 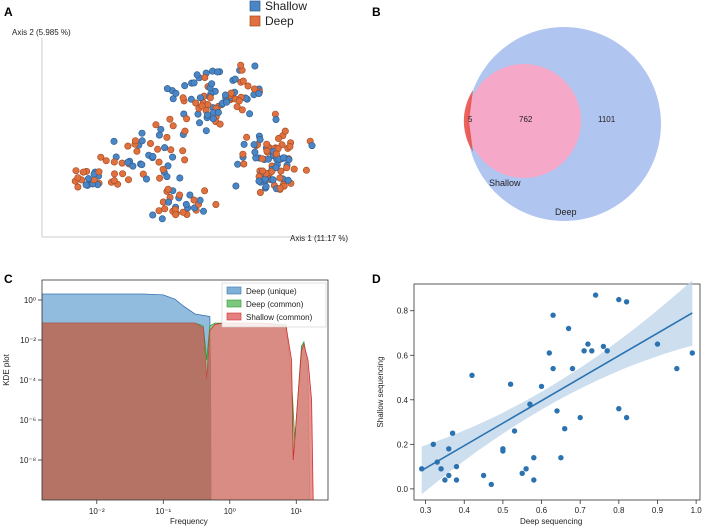 What do you see at coordinates (426, 510) in the screenshot?
I see `reg-xtick-label: 0.3` at bounding box center [426, 510].